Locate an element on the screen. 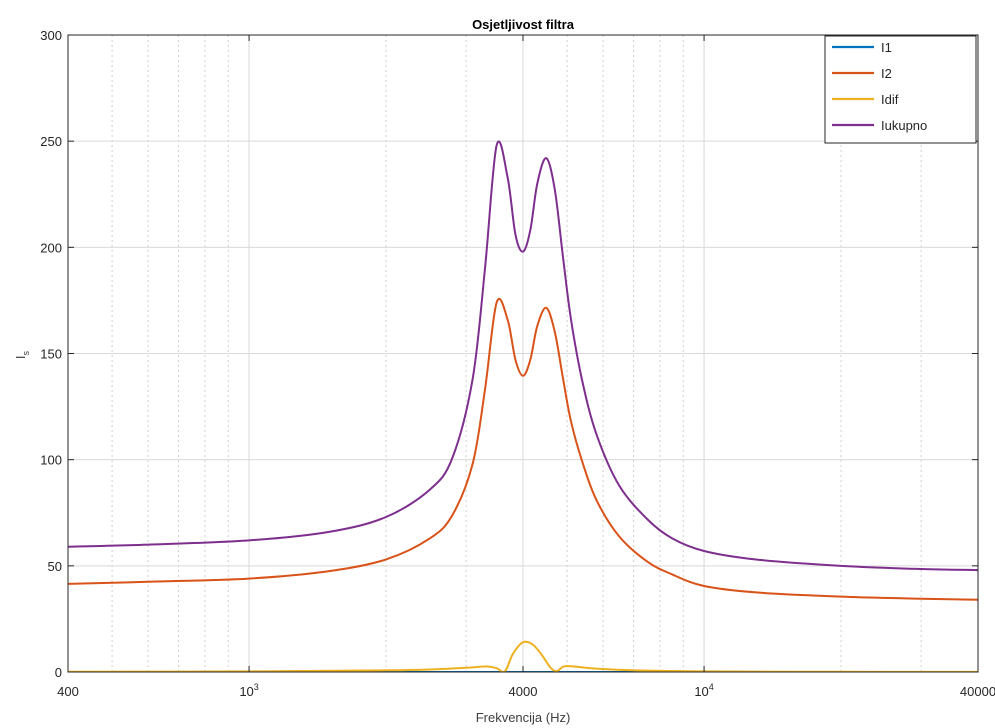 This screenshot has width=995, height=728. y-tick-label: 50 is located at coordinates (55, 566).